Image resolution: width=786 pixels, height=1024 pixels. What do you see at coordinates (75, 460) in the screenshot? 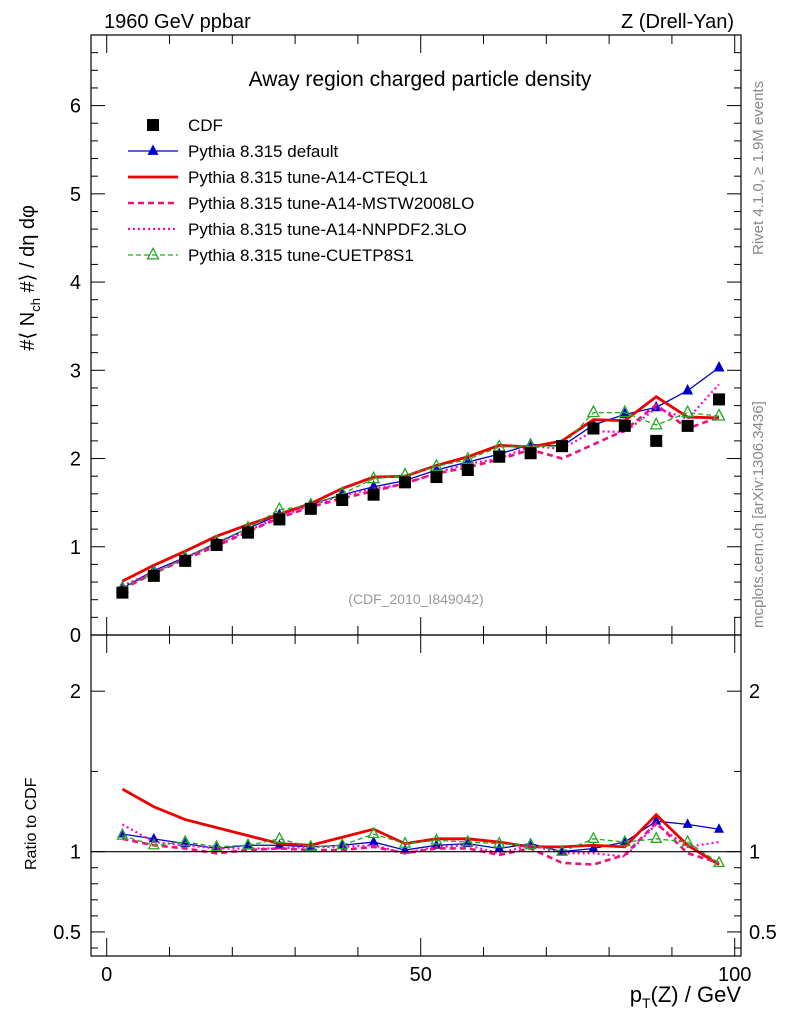
I see `main-y-tick-label: 2` at bounding box center [75, 460].